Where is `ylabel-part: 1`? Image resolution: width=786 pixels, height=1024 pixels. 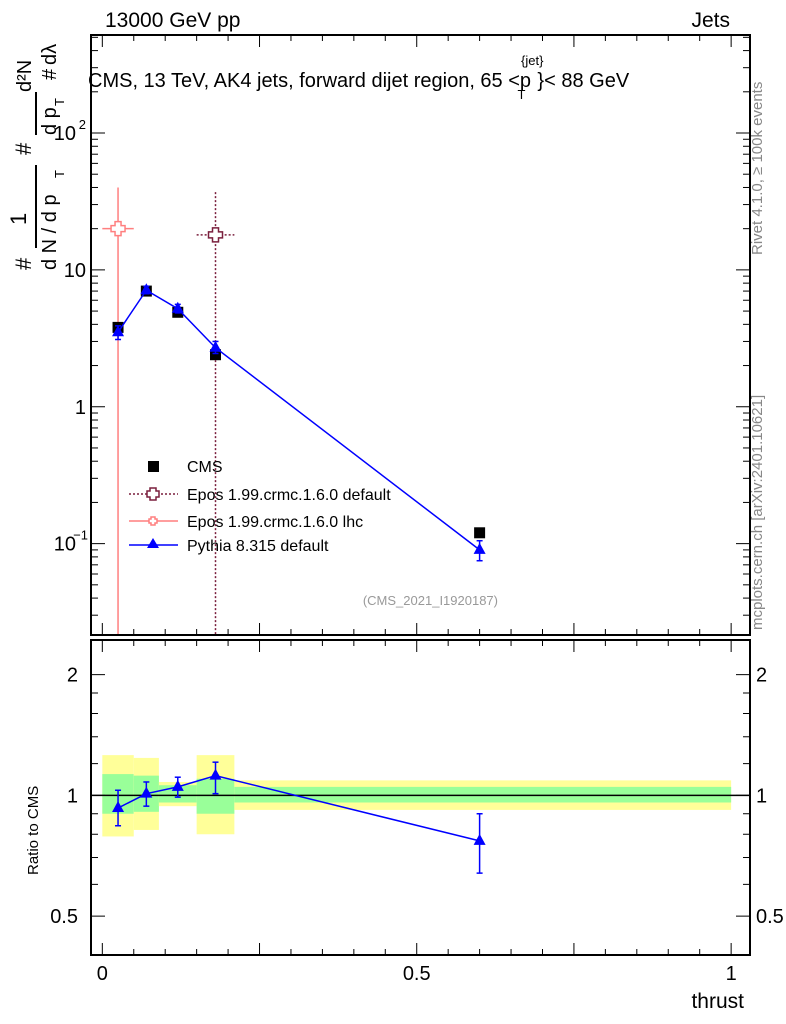
ylabel-part: 1 is located at coordinates (18, 219).